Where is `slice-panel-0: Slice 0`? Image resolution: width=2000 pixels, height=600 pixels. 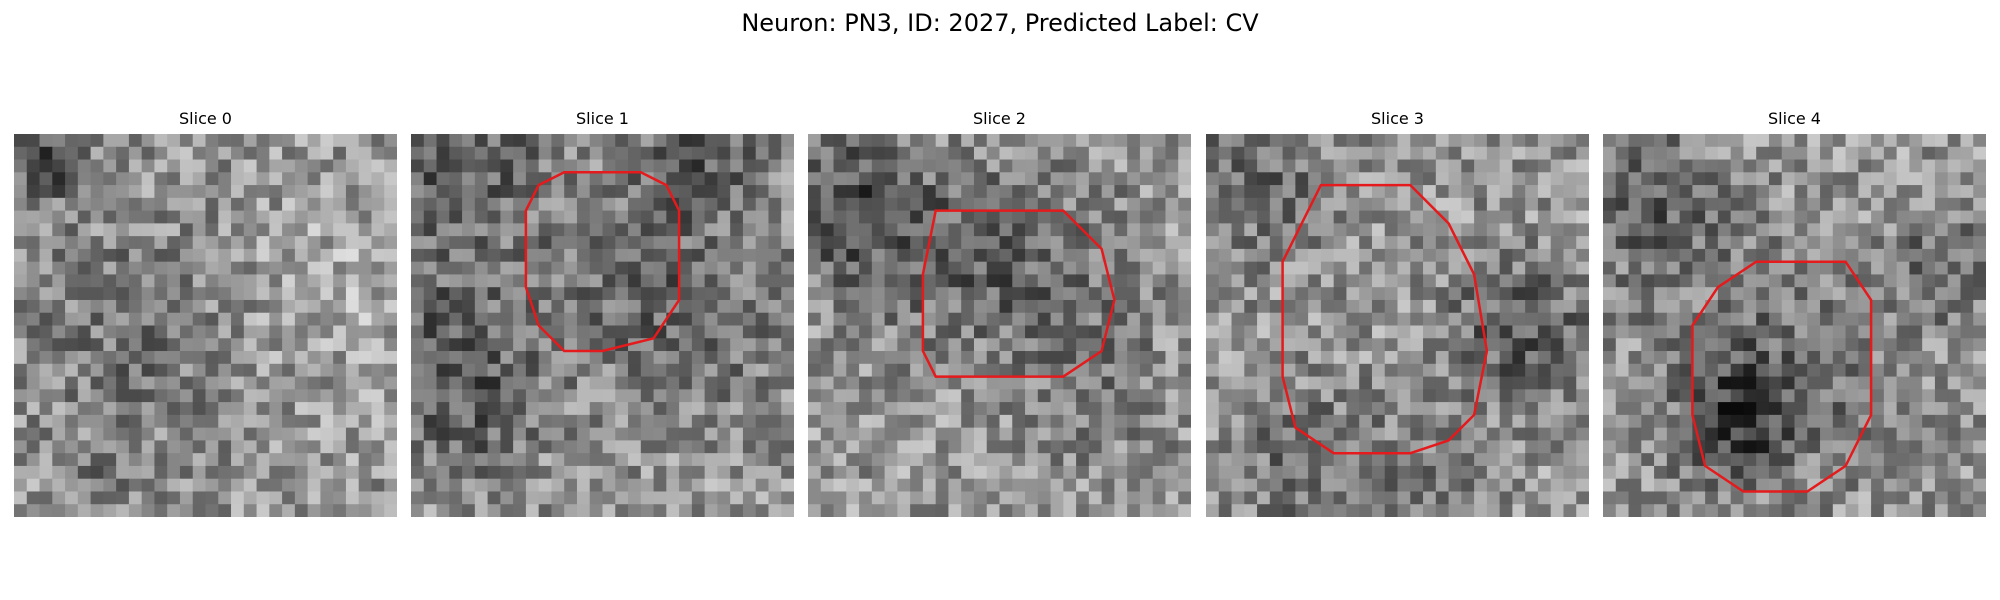 slice-panel-0: Slice 0 is located at coordinates (205, 312).